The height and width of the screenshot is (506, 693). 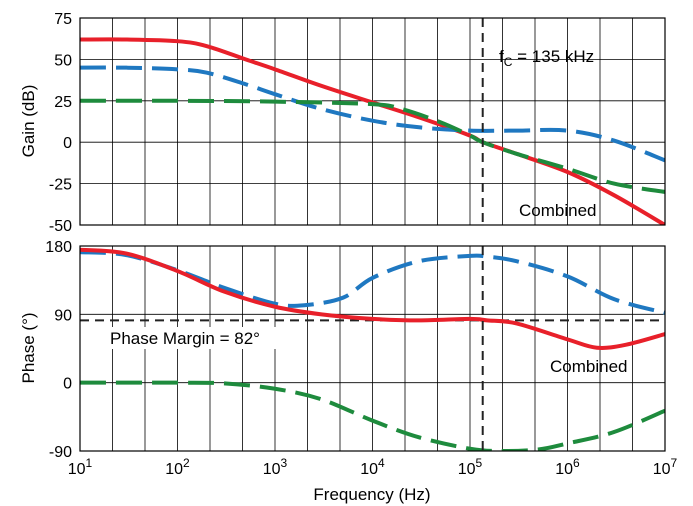 I want to click on gain-y-tick-label: 0, so click(x=67, y=143).